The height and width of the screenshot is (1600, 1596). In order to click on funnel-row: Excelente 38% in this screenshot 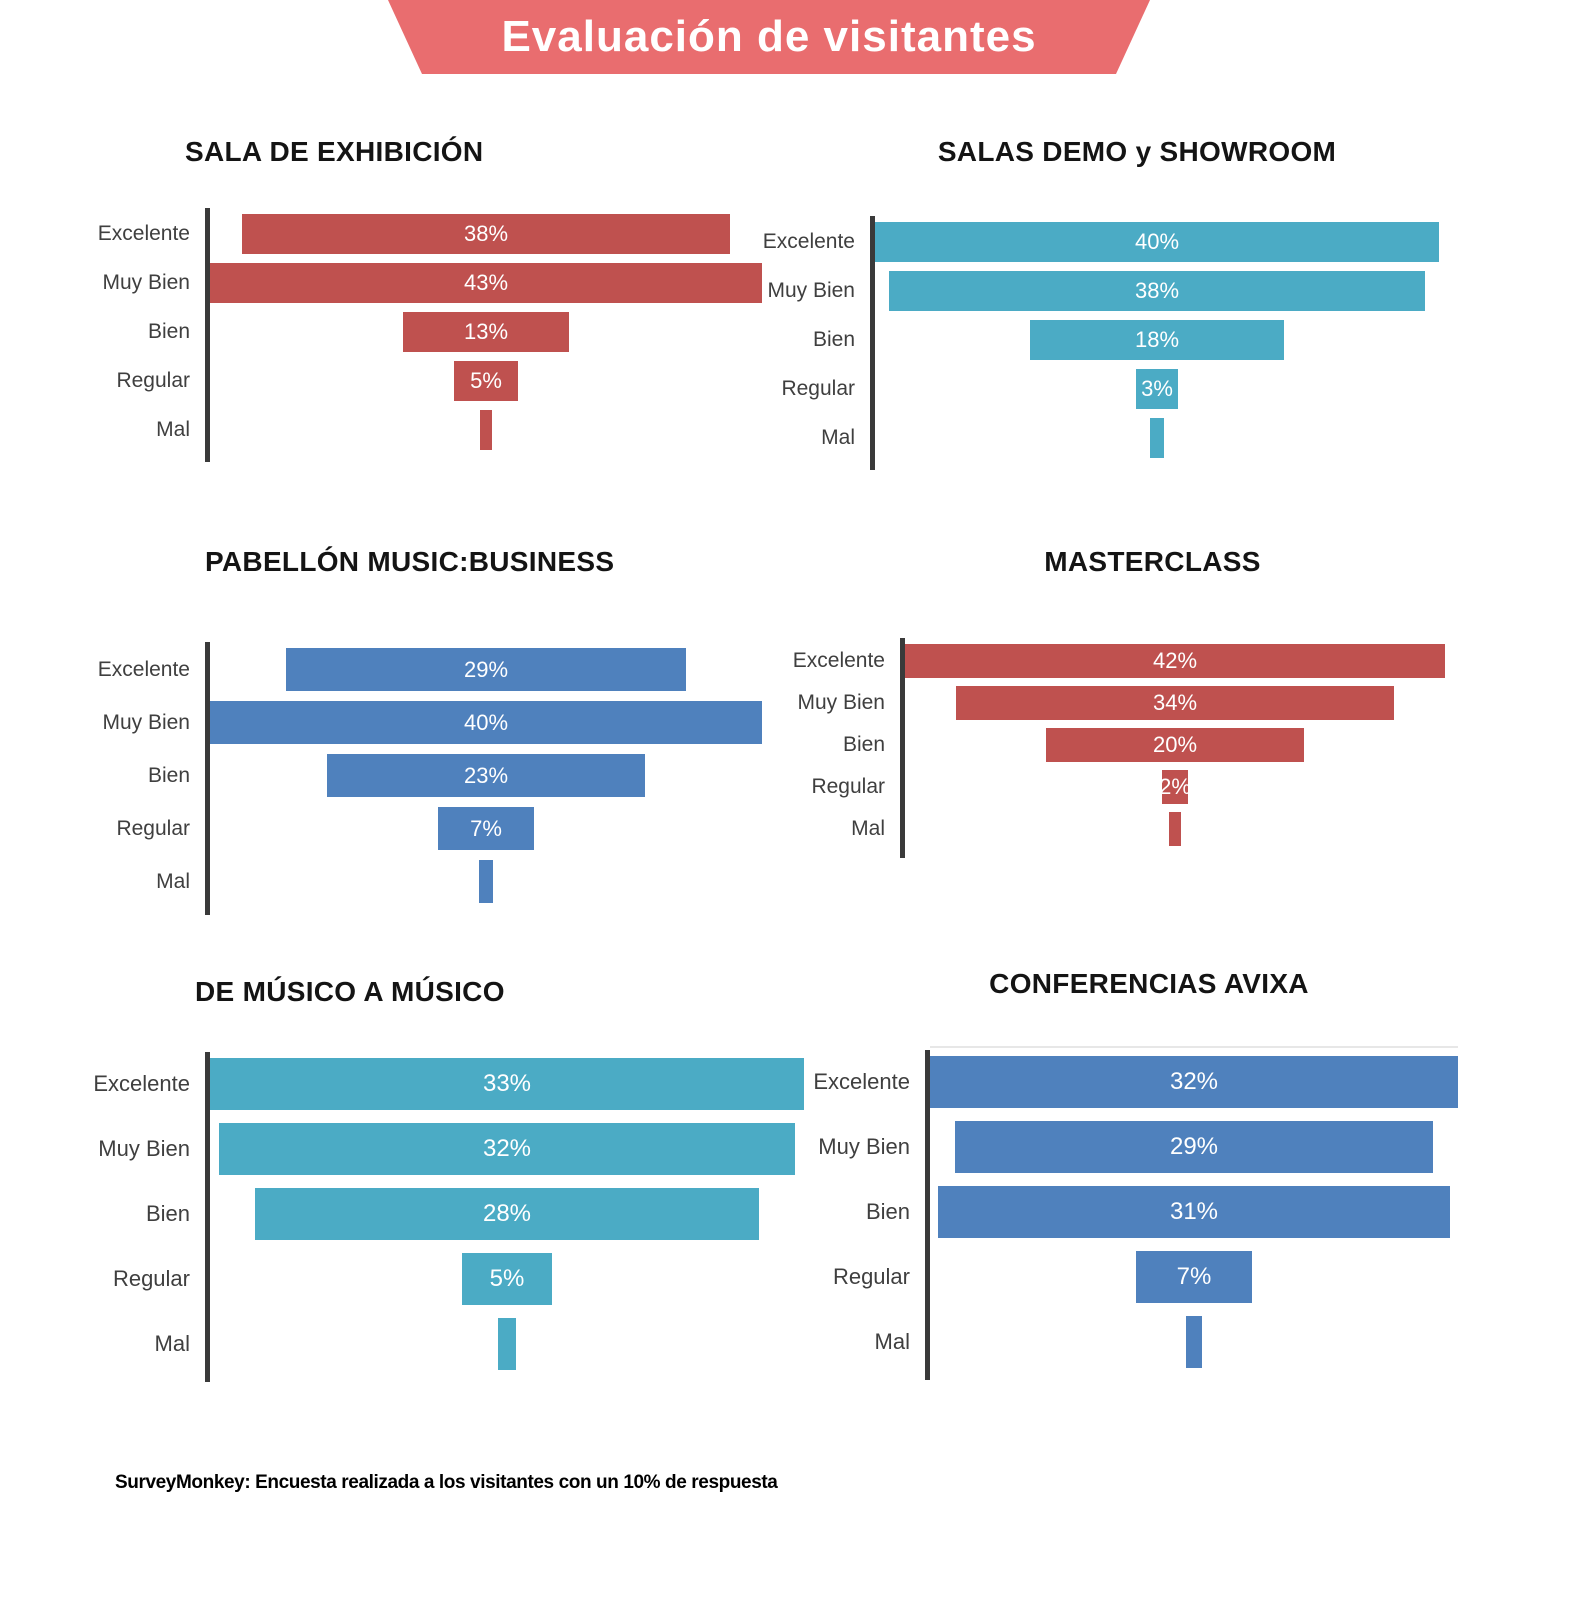, I will do `click(430, 234)`.